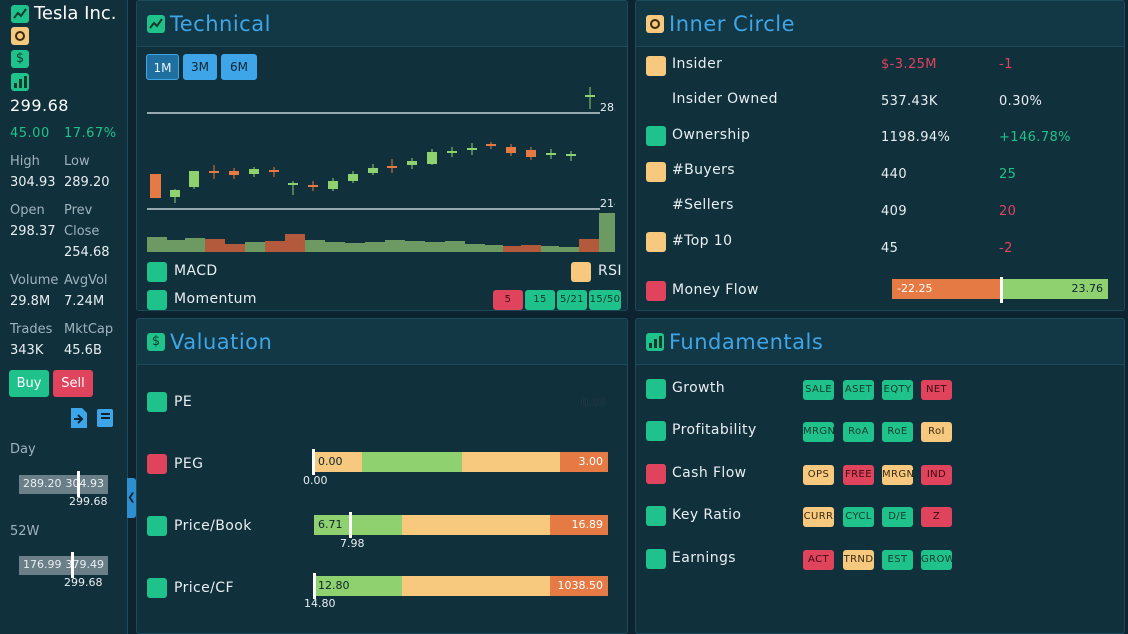  What do you see at coordinates (656, 172) in the screenshot?
I see `buyers-toggle` at bounding box center [656, 172].